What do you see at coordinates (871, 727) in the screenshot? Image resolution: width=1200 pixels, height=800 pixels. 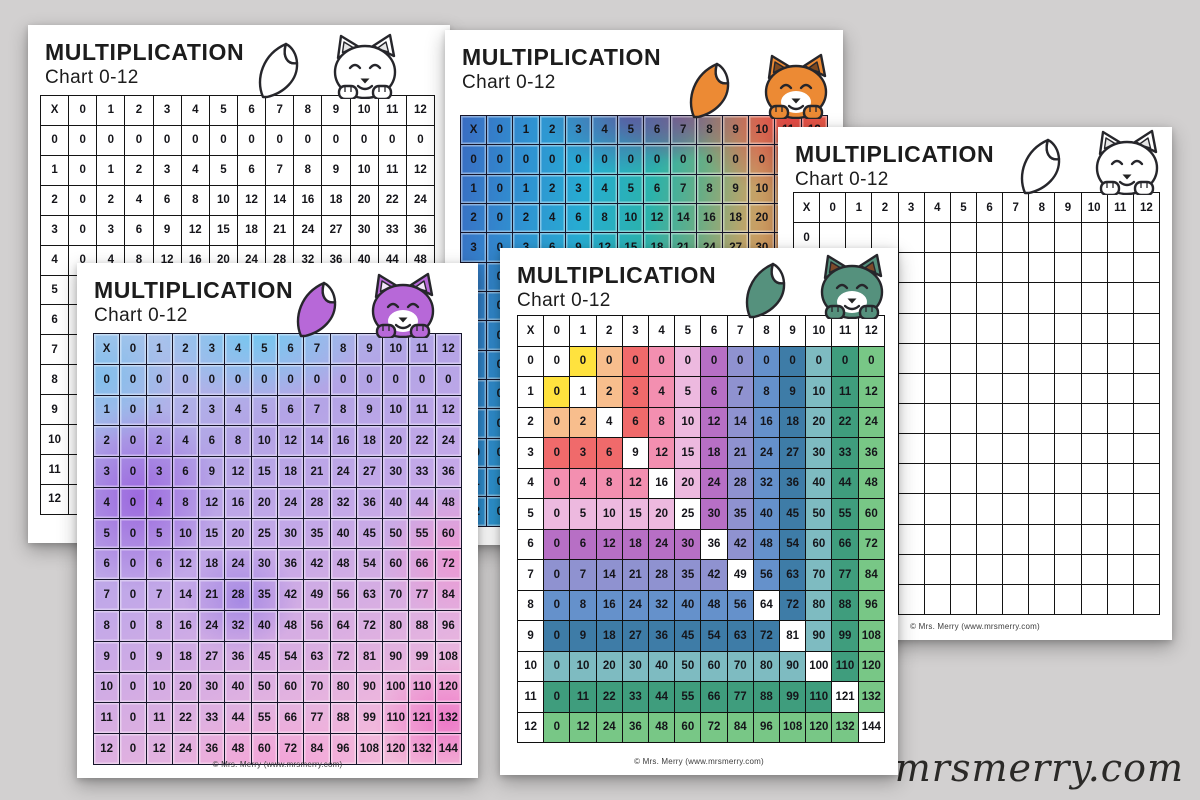 I see `product-cell: 144` at bounding box center [871, 727].